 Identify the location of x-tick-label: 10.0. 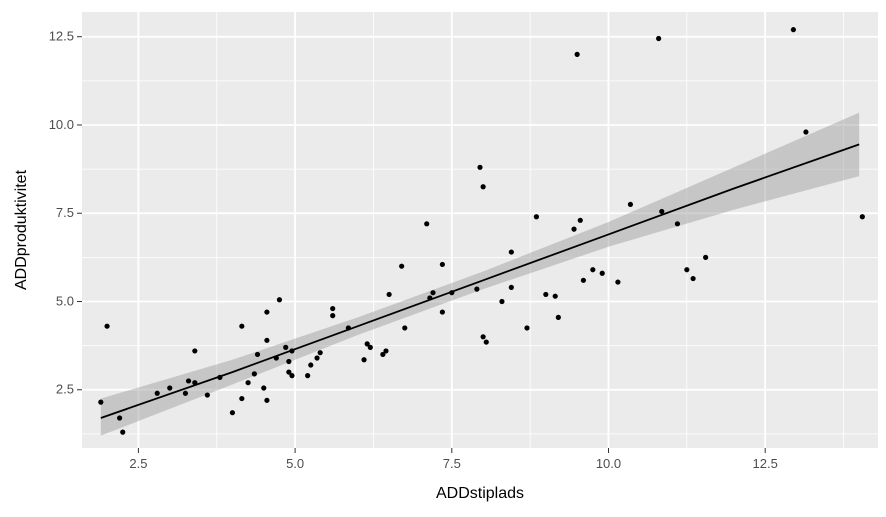
(608, 463).